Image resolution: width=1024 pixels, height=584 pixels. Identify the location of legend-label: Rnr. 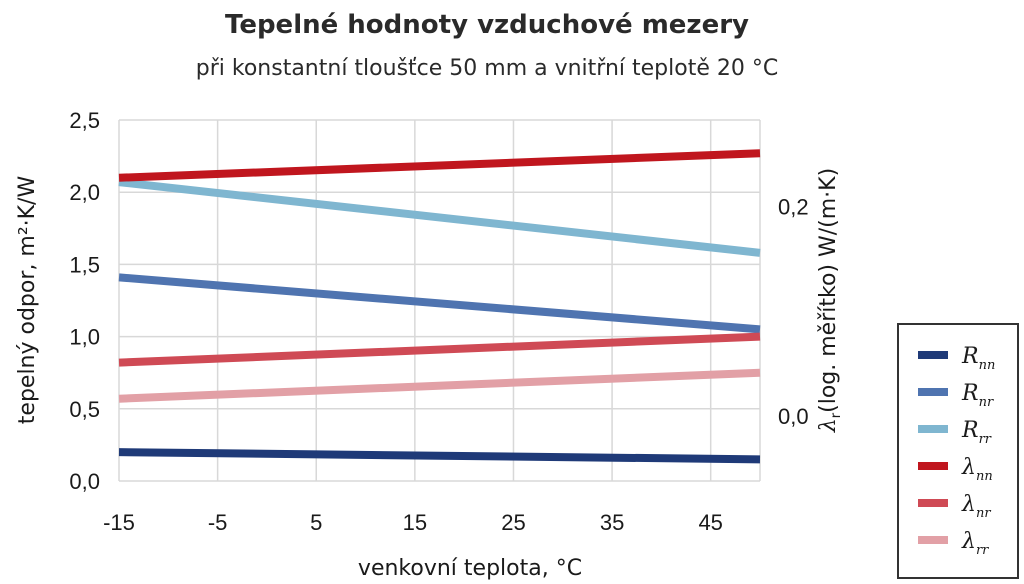
(977, 395).